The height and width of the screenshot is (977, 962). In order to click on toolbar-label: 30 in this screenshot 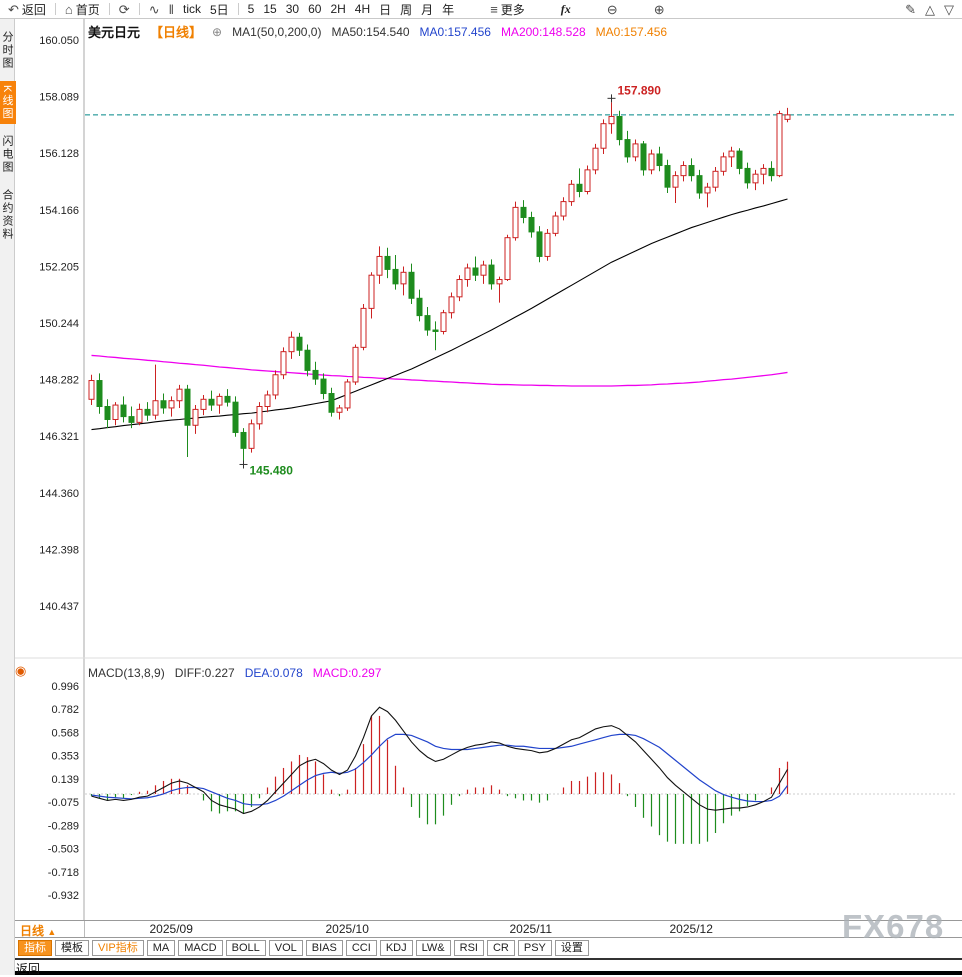, I will do `click(292, 9)`.